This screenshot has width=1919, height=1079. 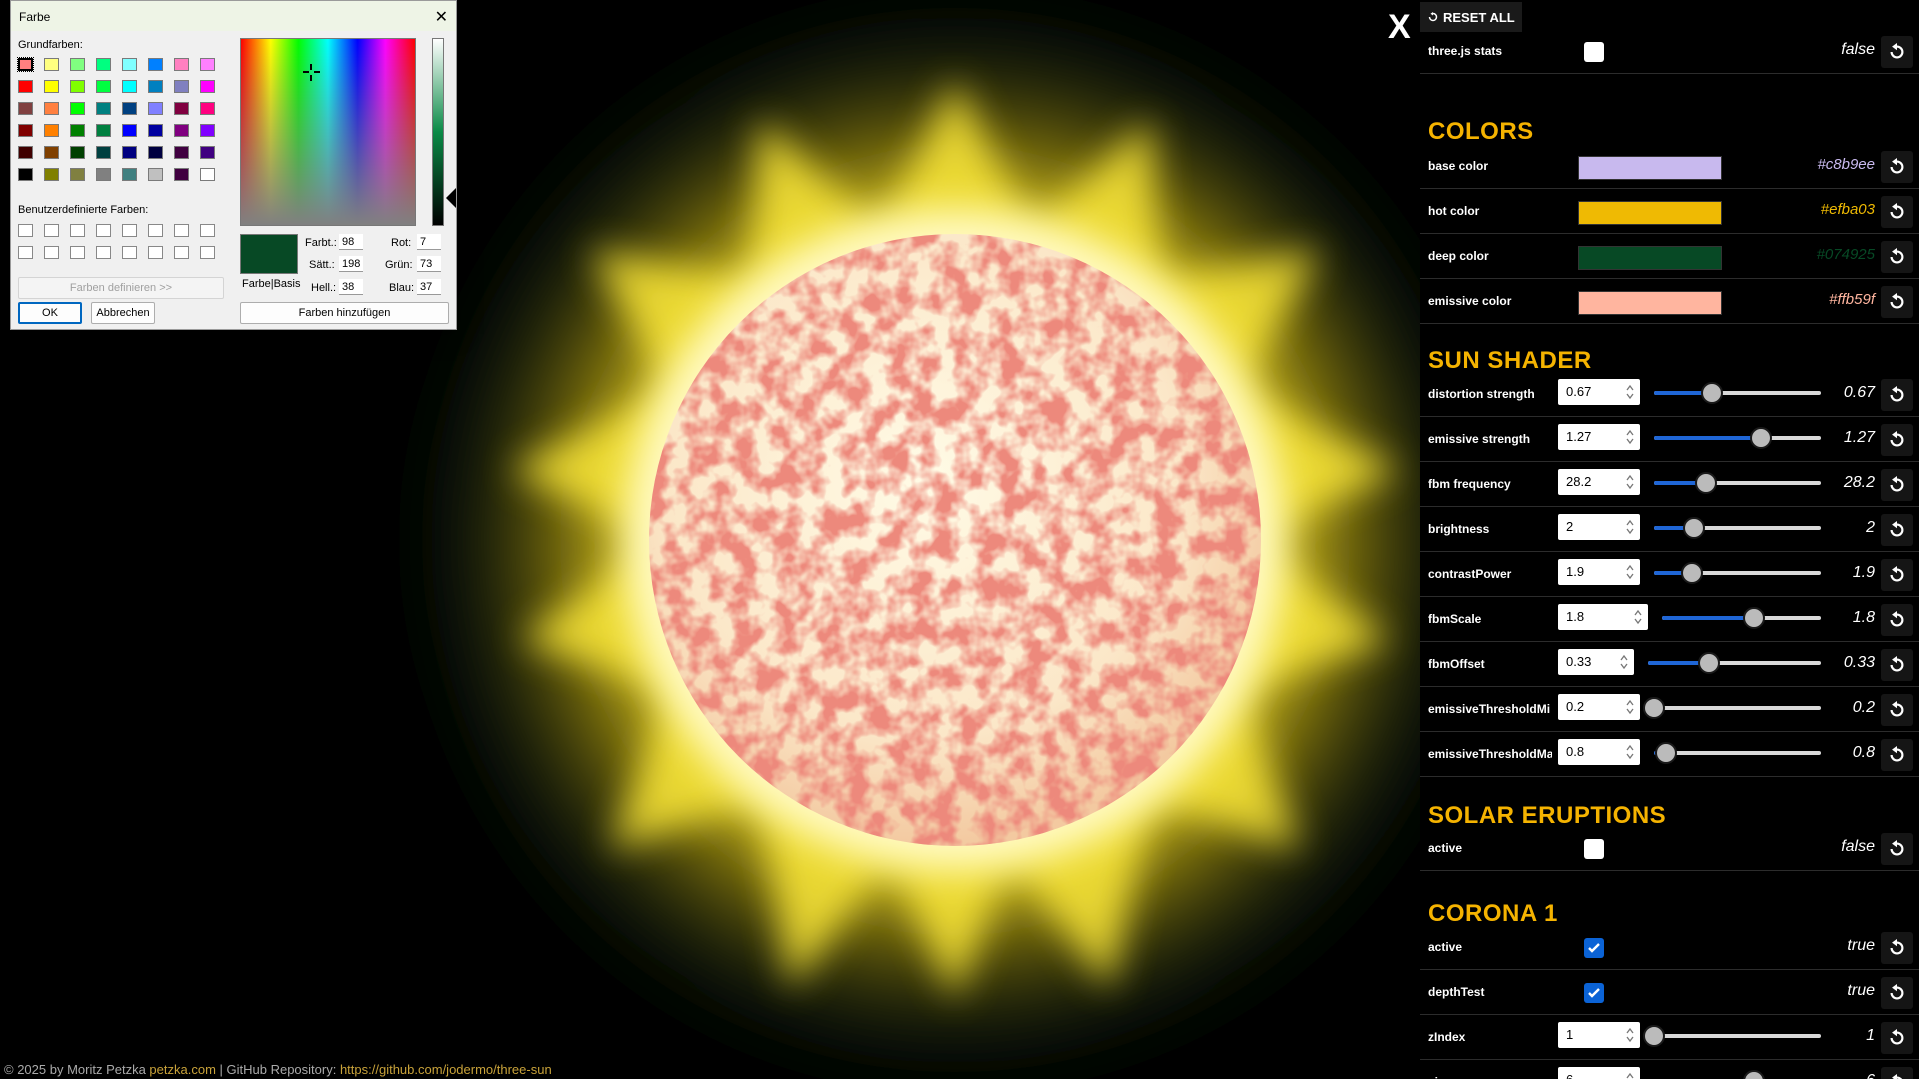 What do you see at coordinates (182, 1069) in the screenshot?
I see `footer-site-link: petzka.com` at bounding box center [182, 1069].